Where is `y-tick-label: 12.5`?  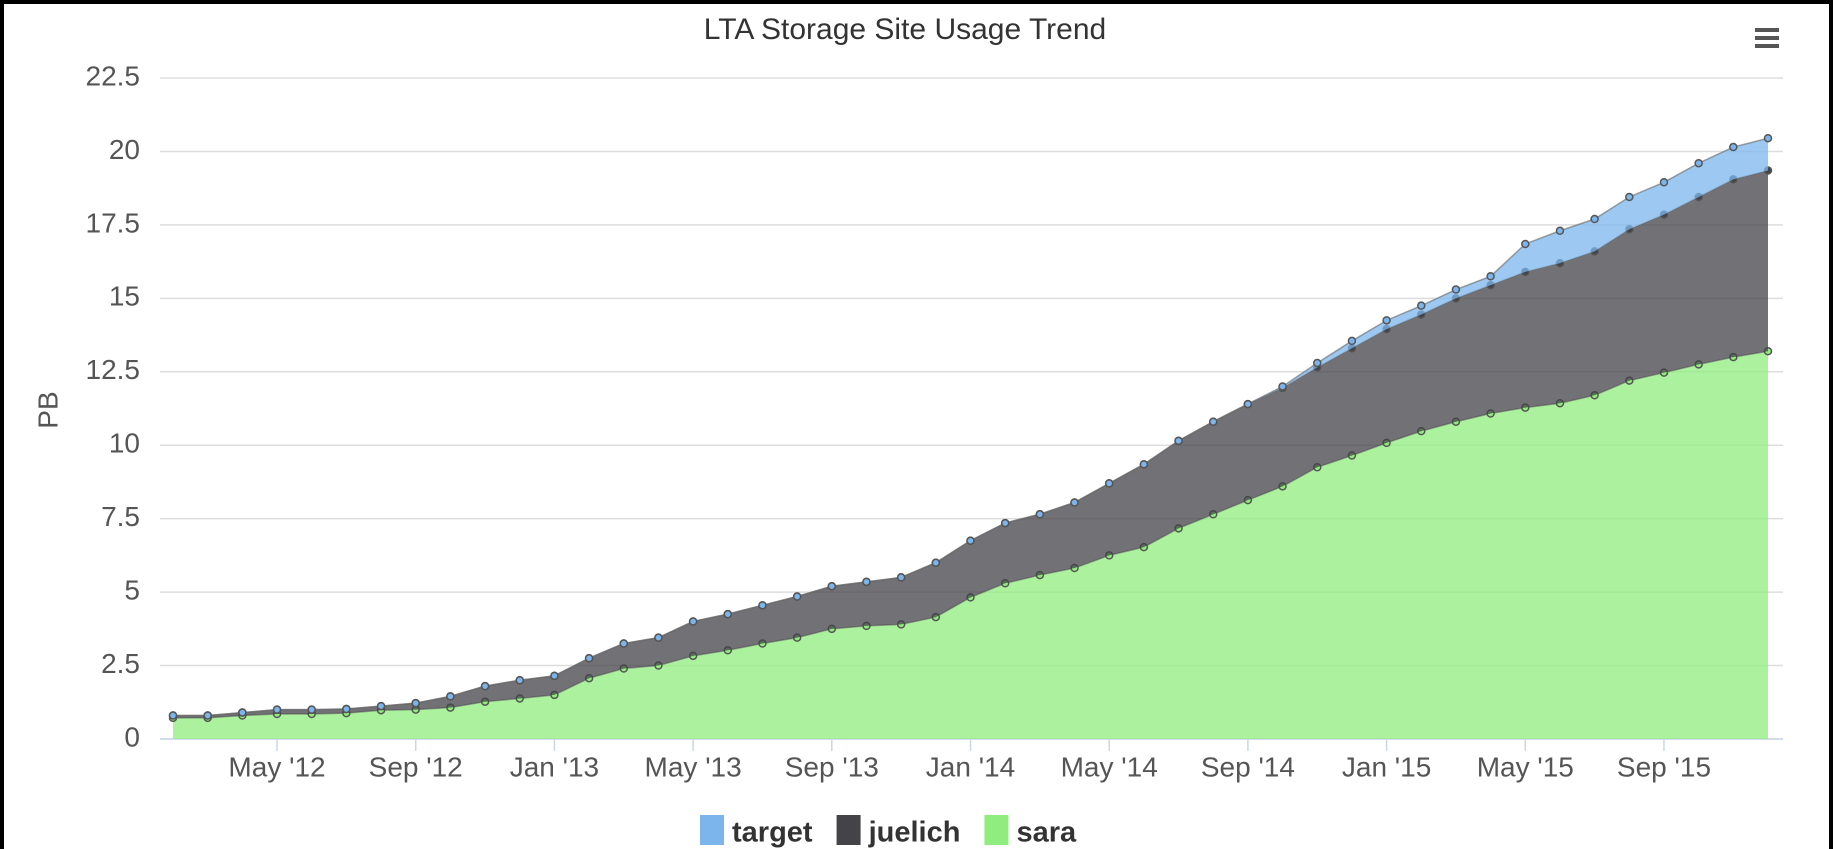
y-tick-label: 12.5 is located at coordinates (113, 369).